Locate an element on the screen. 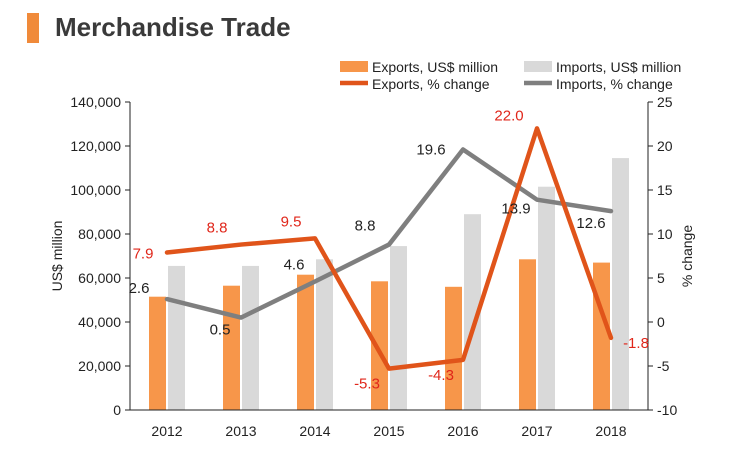 Image resolution: width=750 pixels, height=450 pixels. x-tick-label: 2016 is located at coordinates (462, 431).